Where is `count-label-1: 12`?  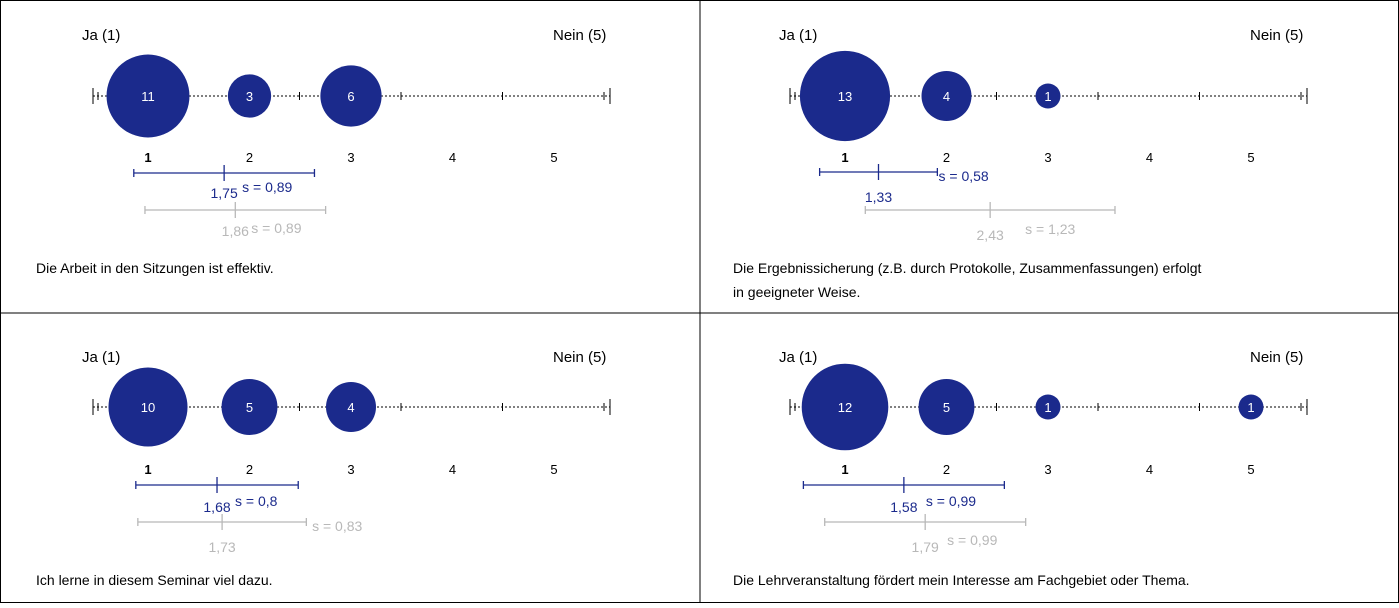 count-label-1: 12 is located at coordinates (845, 407).